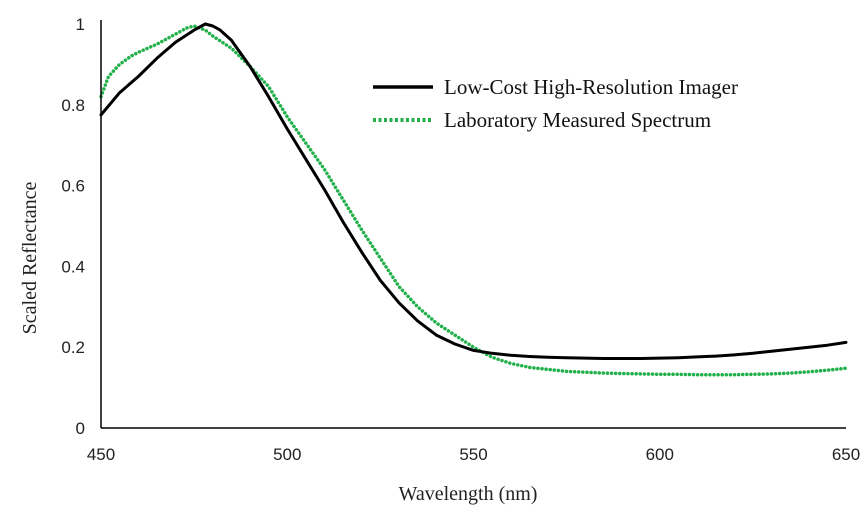  I want to click on legend-label-imager: Low-Cost High-Resolution Imager, so click(591, 87).